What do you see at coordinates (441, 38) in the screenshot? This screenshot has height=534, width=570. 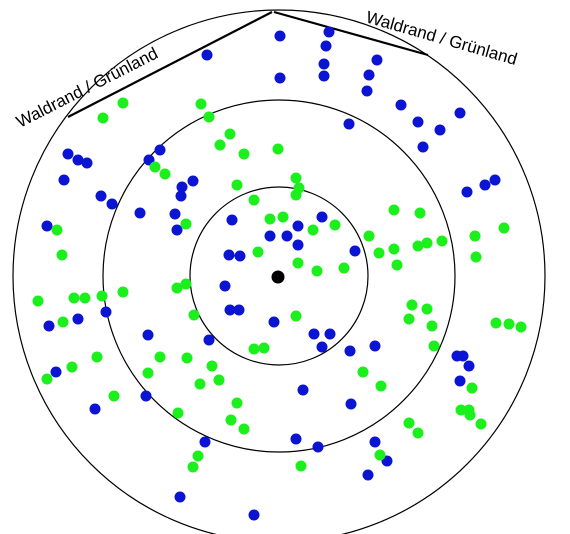 I see `forest-edge-label-right: Waldrand / Grünland` at bounding box center [441, 38].